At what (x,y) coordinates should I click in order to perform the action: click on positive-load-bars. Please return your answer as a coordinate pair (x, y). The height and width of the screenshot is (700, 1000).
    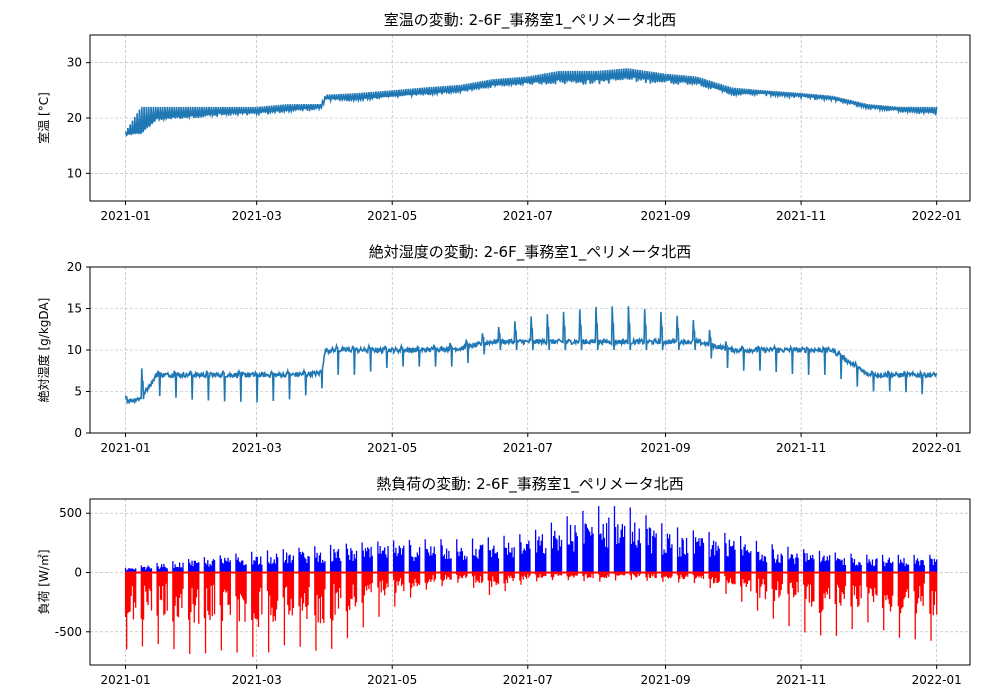
    Looking at the image, I should click on (531, 539).